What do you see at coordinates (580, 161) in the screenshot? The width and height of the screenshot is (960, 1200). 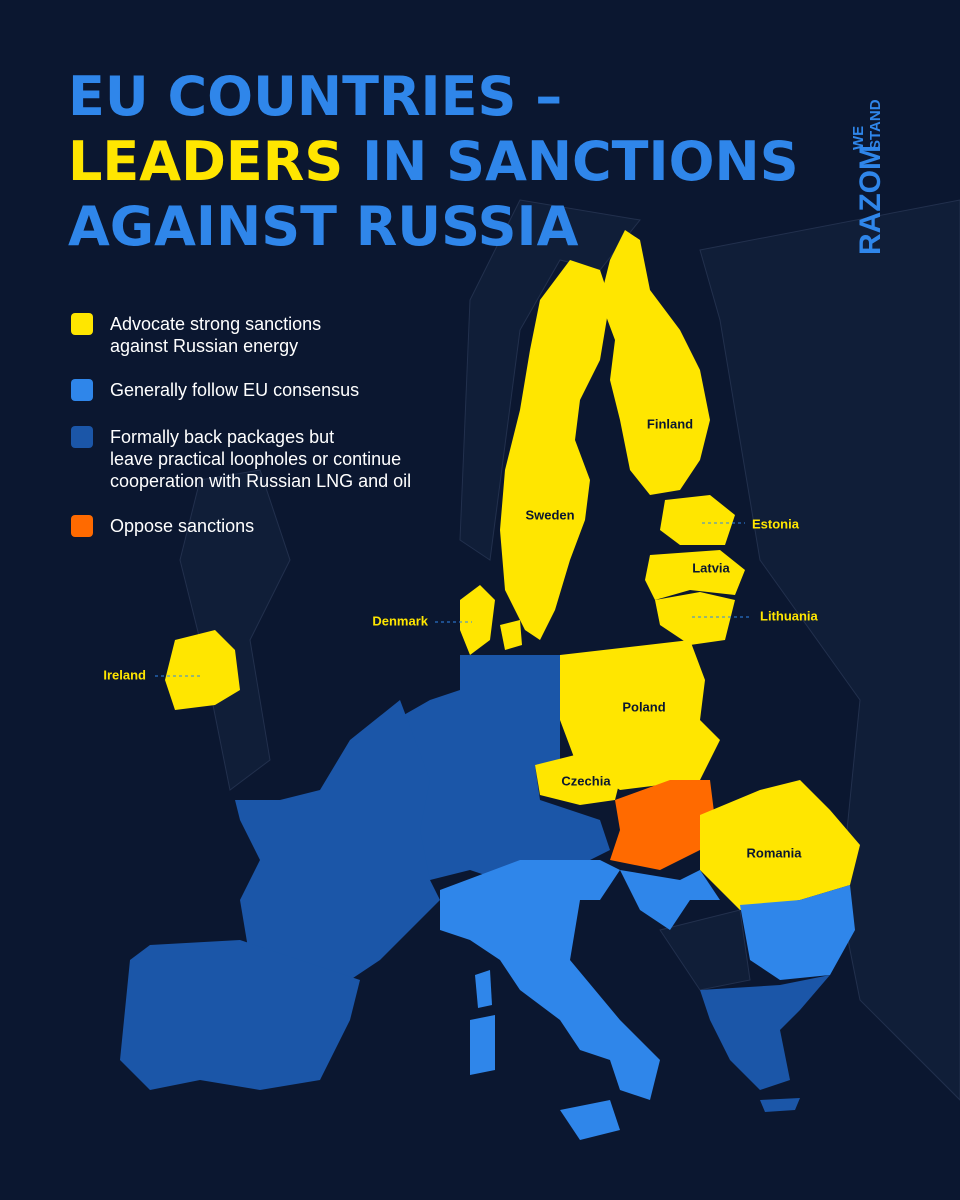 I see `title-rest: IN SANCTIONS` at bounding box center [580, 161].